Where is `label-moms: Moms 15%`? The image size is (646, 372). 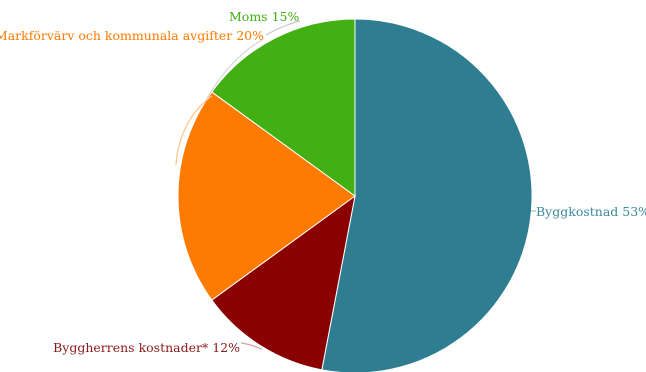
label-moms: Moms 15% is located at coordinates (264, 16).